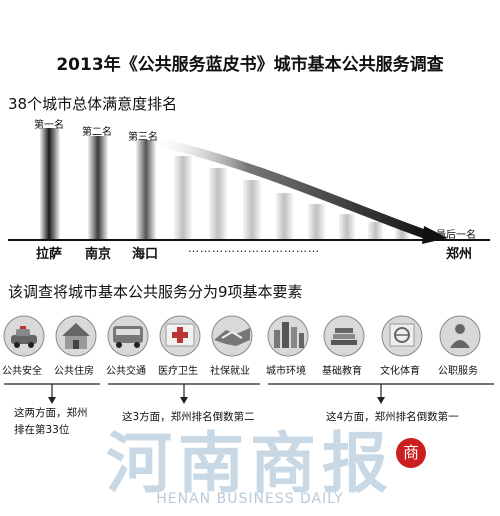  I want to click on element-label: 社保就业, so click(230, 371).